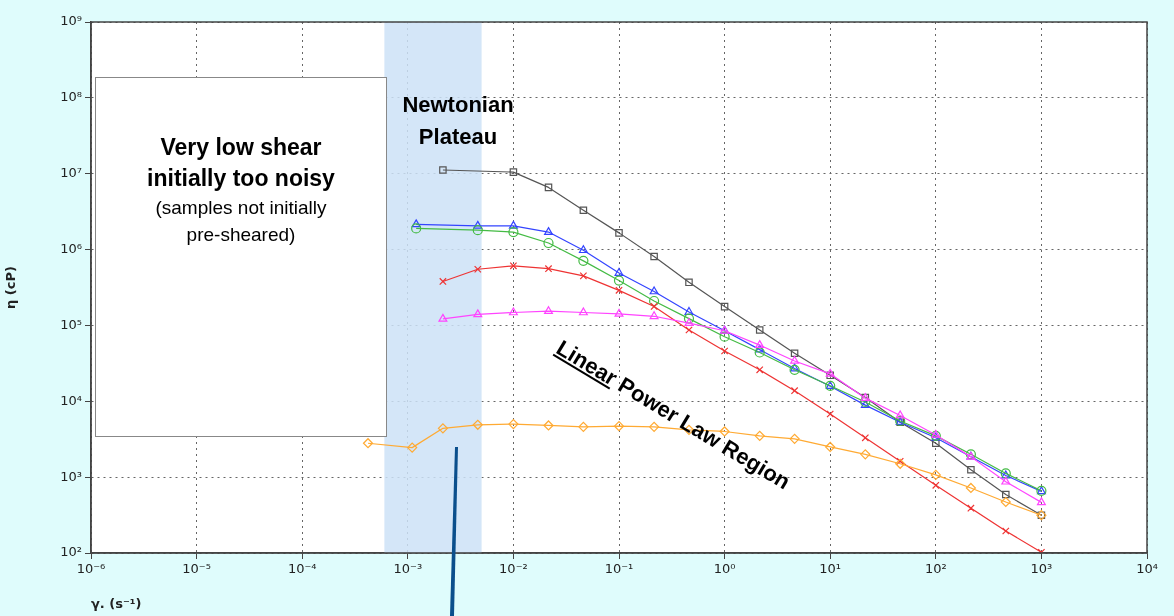 This screenshot has height=616, width=1174. Describe the element at coordinates (1041, 569) in the screenshot. I see `x-tick-label: 10³` at that location.